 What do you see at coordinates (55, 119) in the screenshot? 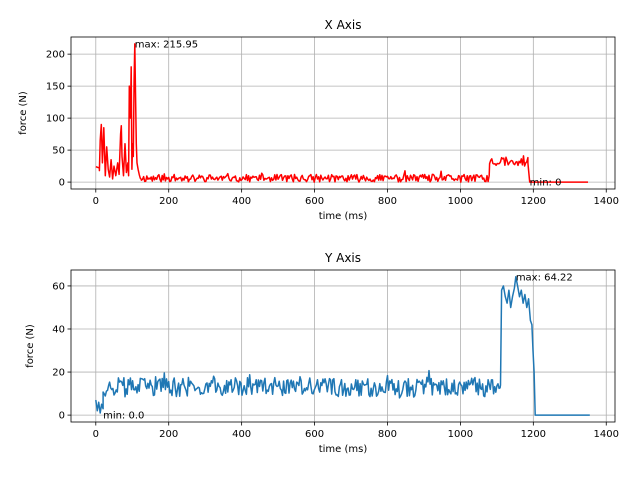
I see `y-tick-label: 100` at bounding box center [55, 119].